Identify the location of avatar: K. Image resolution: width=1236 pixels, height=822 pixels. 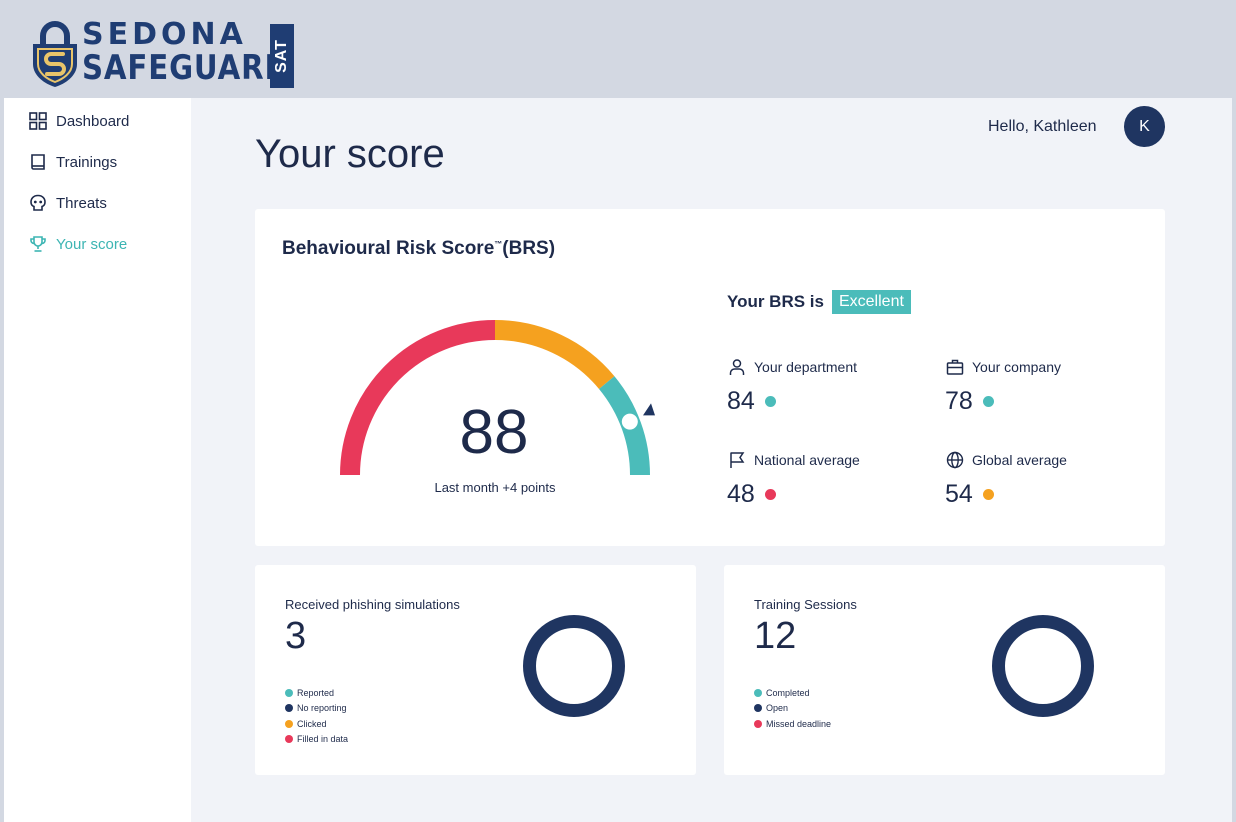
(1144, 126).